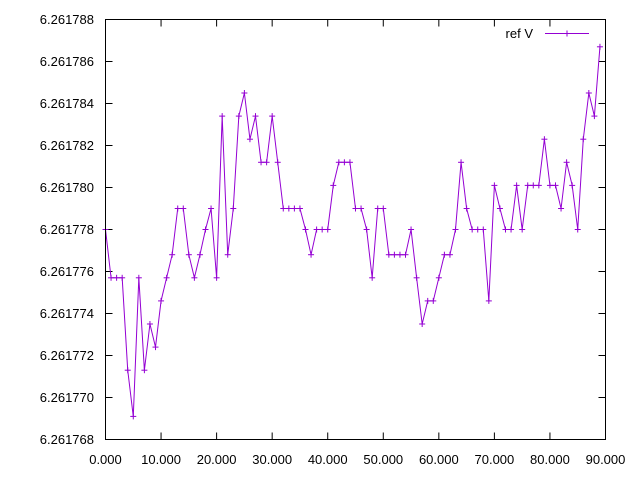  I want to click on x-tick-label: 40.000, so click(328, 459).